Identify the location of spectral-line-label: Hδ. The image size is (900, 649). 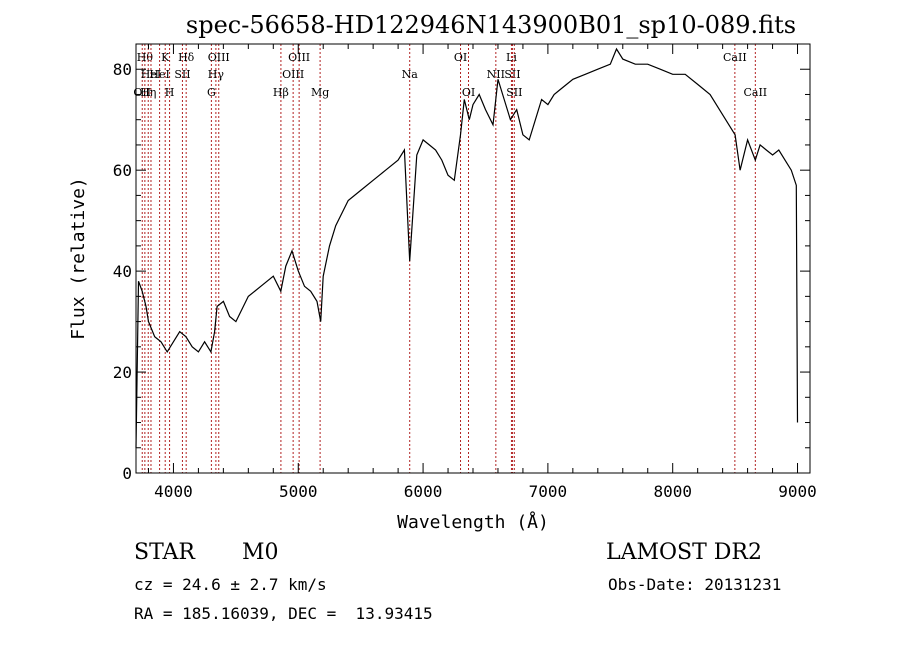
(186, 57).